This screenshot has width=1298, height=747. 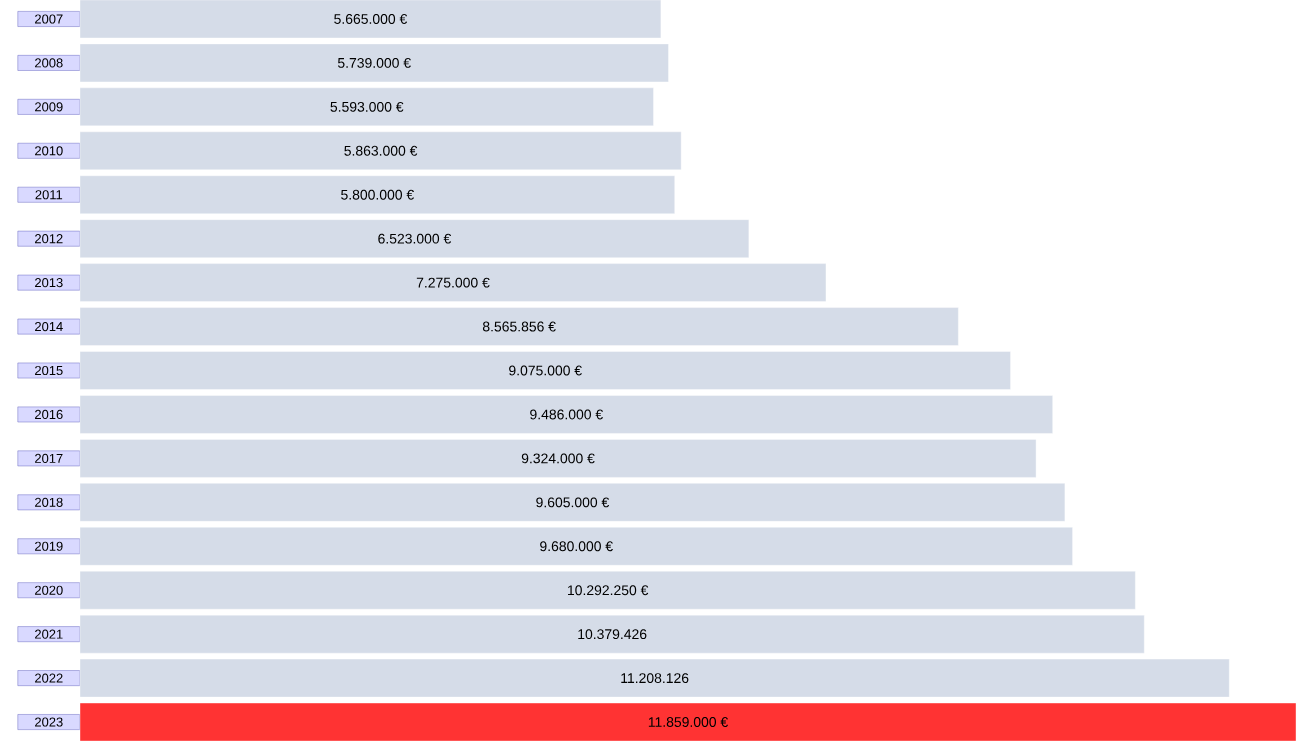 What do you see at coordinates (49, 239) in the screenshot?
I see `y-tick-label: 2012` at bounding box center [49, 239].